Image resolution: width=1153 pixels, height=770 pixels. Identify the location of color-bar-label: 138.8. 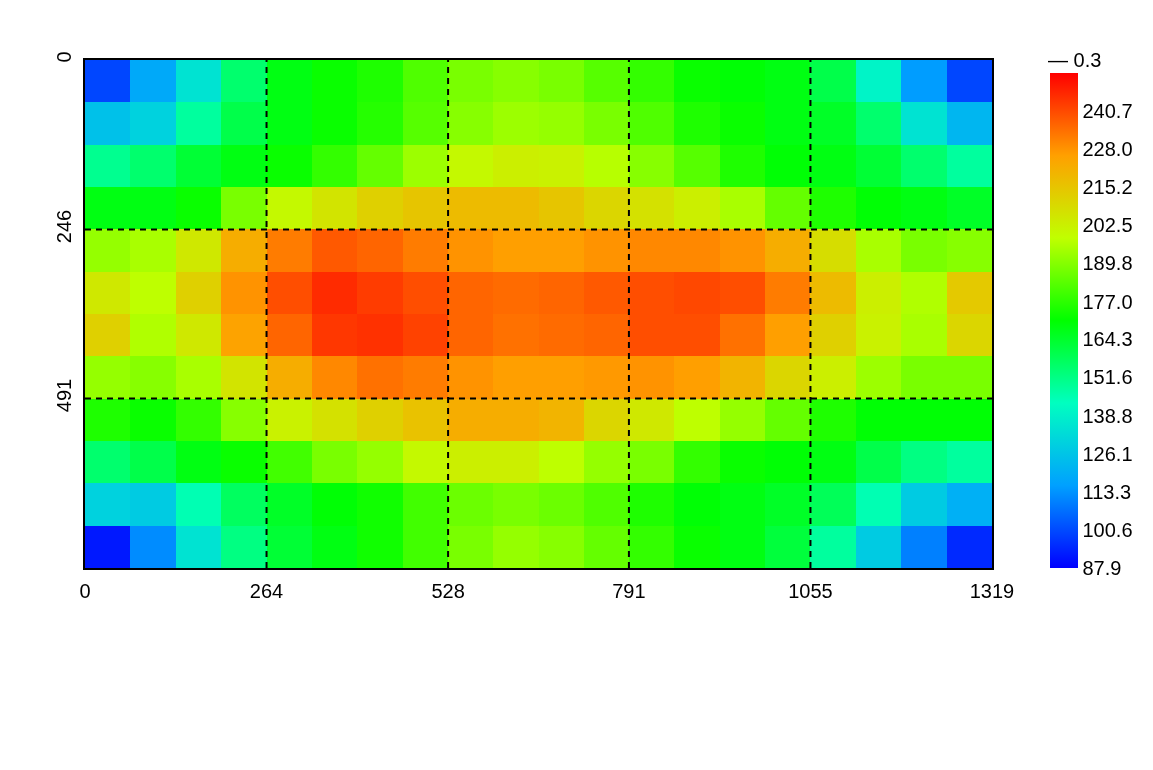
(1107, 415).